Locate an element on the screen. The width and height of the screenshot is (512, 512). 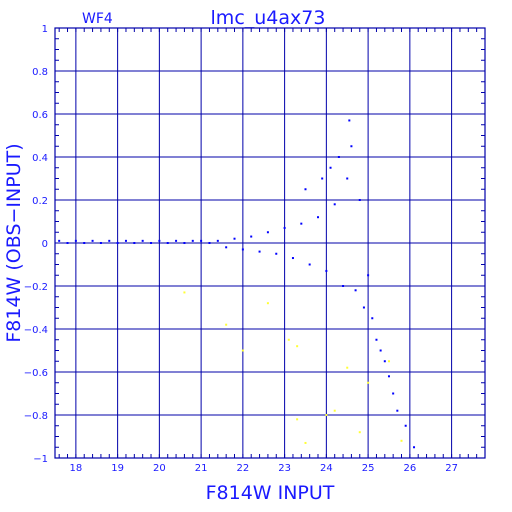
x-tick-label: 27 is located at coordinates (451, 468).